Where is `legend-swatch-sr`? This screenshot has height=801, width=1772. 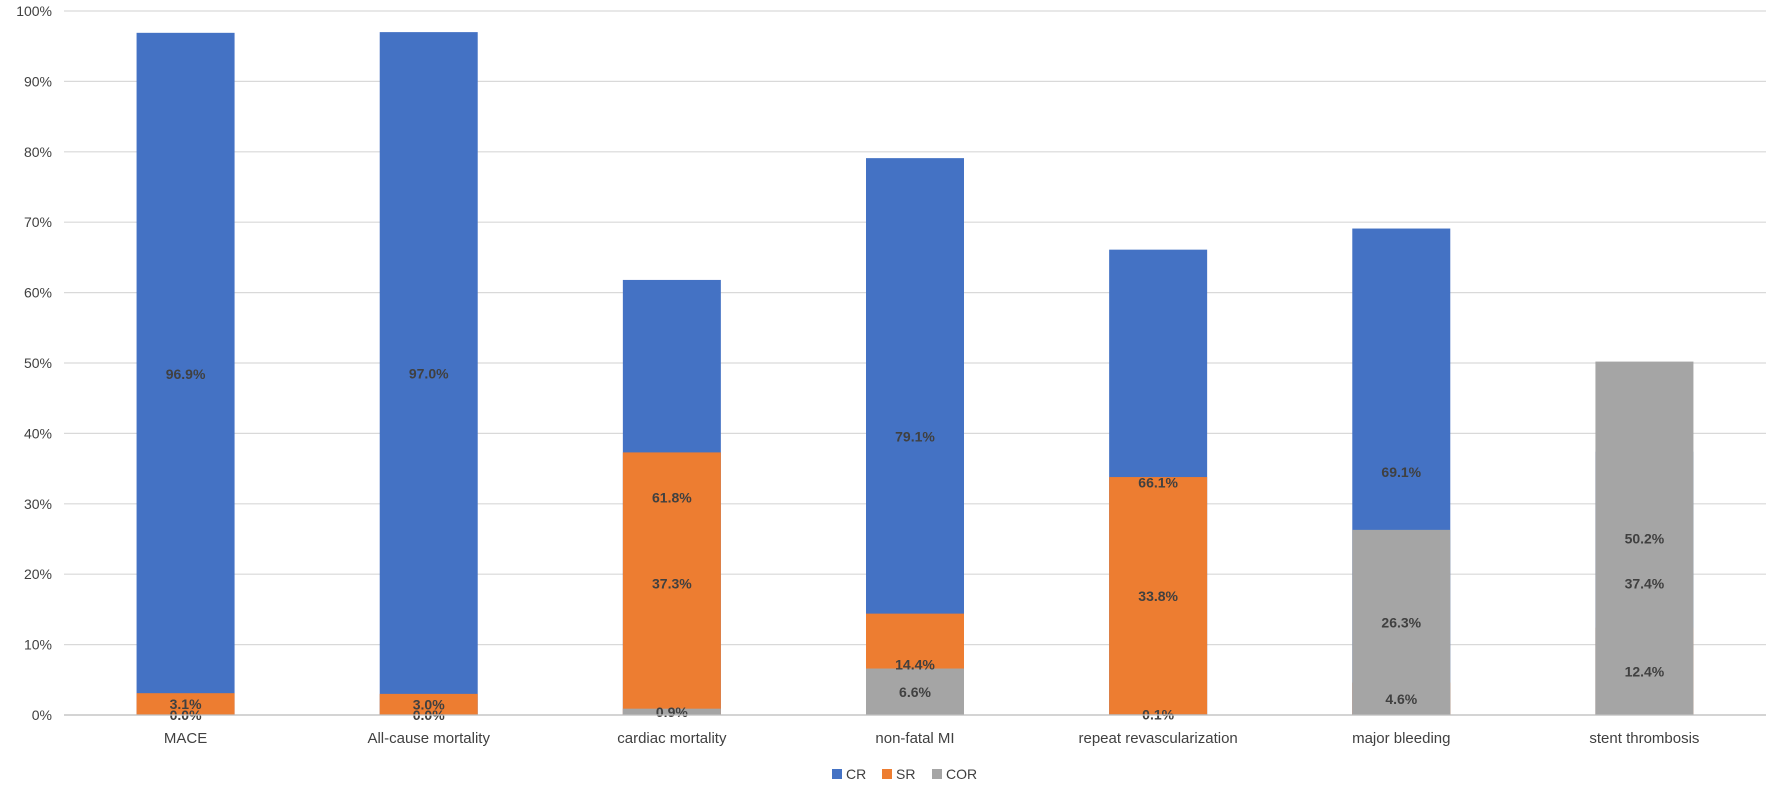 legend-swatch-sr is located at coordinates (887, 774).